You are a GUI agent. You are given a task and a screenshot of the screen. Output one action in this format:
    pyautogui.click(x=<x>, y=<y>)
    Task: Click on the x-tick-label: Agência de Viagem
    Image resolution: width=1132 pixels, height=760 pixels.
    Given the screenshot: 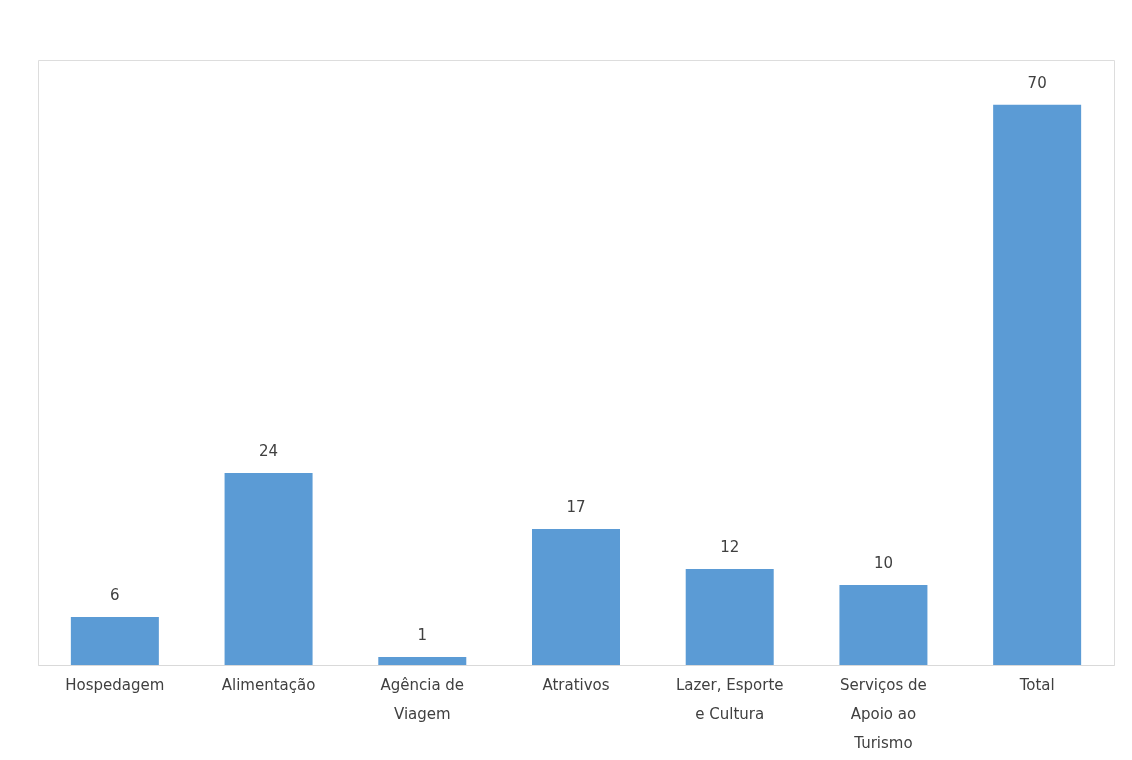 What is the action you would take?
    pyautogui.click(x=422, y=699)
    